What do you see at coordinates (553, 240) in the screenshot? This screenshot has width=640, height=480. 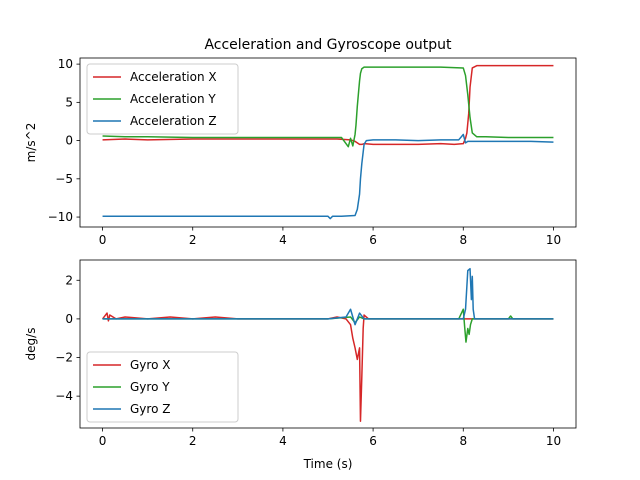 I see `acceleration-x-tick-label: 10` at bounding box center [553, 240].